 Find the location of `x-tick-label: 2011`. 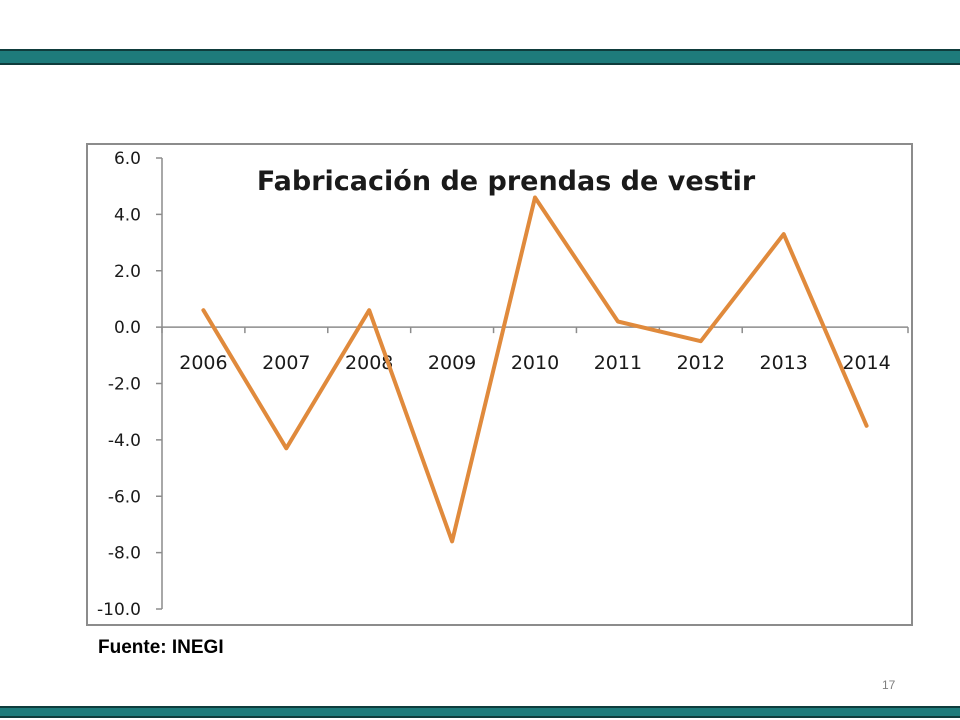

x-tick-label: 2011 is located at coordinates (618, 363).